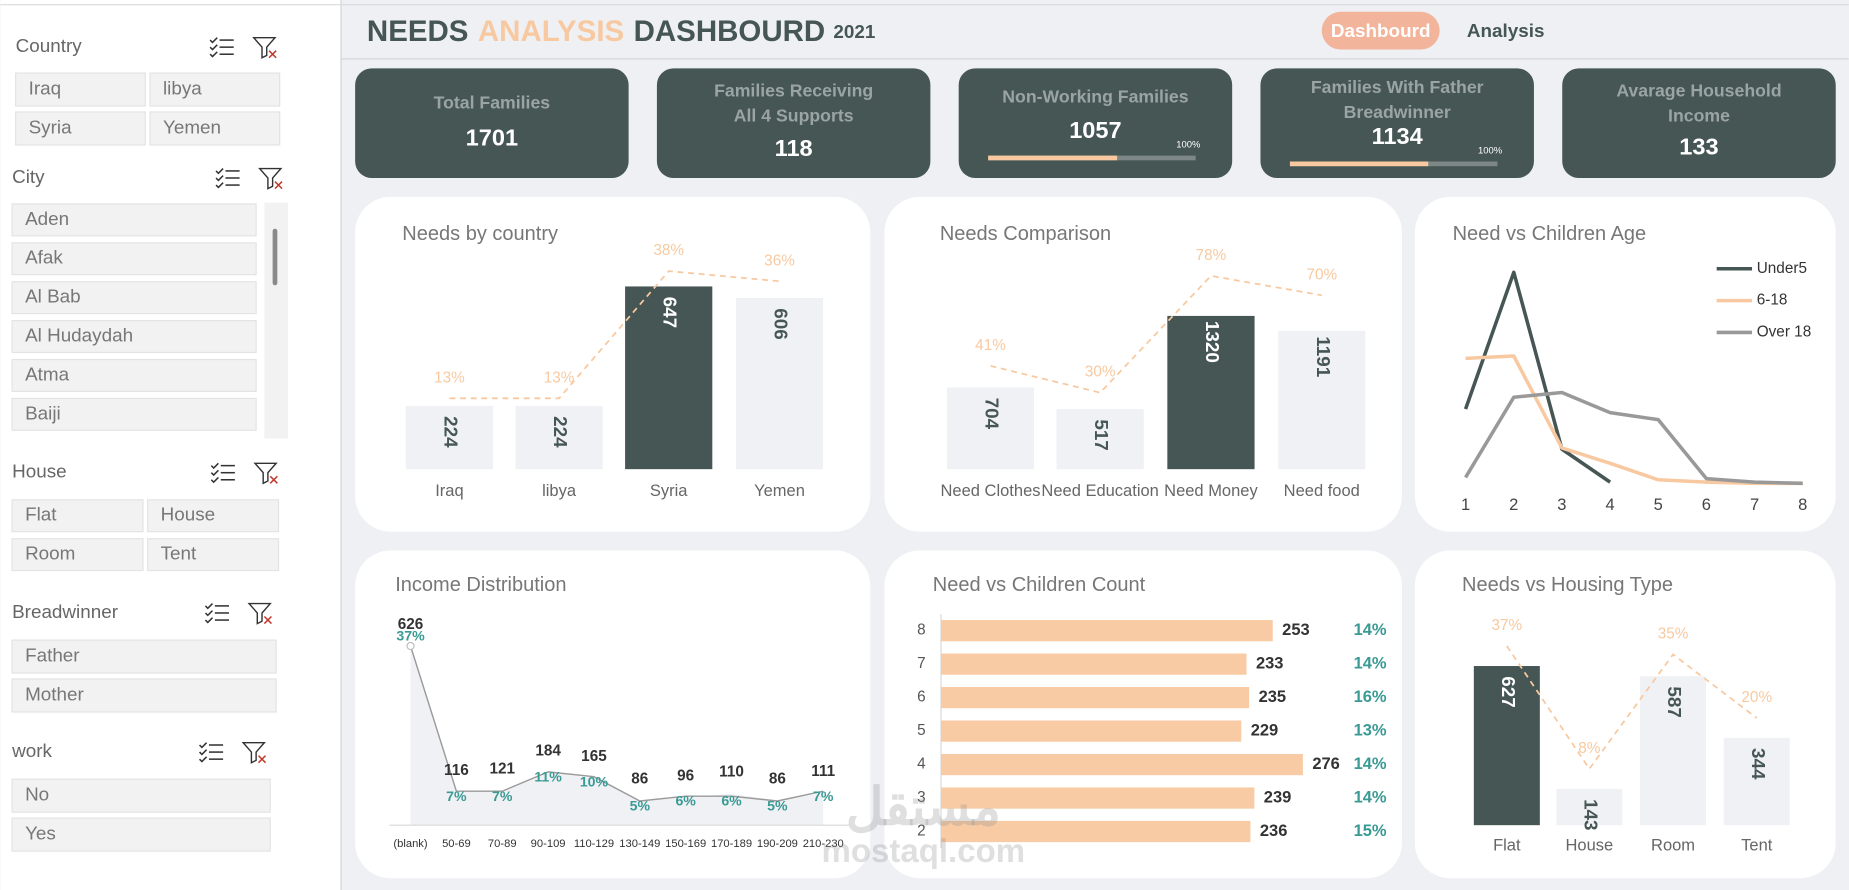 The image size is (1849, 890). What do you see at coordinates (614, 335) in the screenshot?
I see `percent-line` at bounding box center [614, 335].